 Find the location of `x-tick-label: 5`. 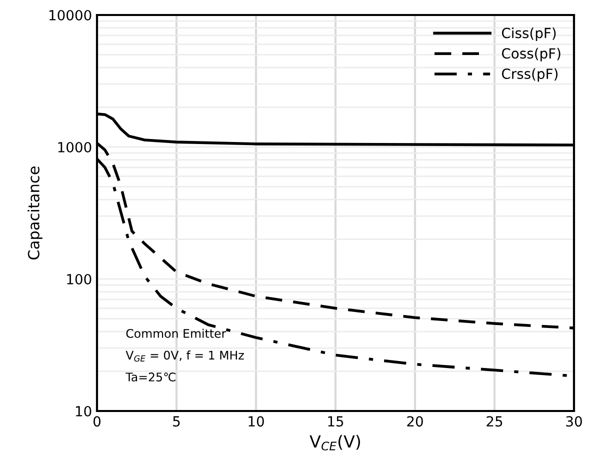

x-tick-label: 5 is located at coordinates (176, 421).